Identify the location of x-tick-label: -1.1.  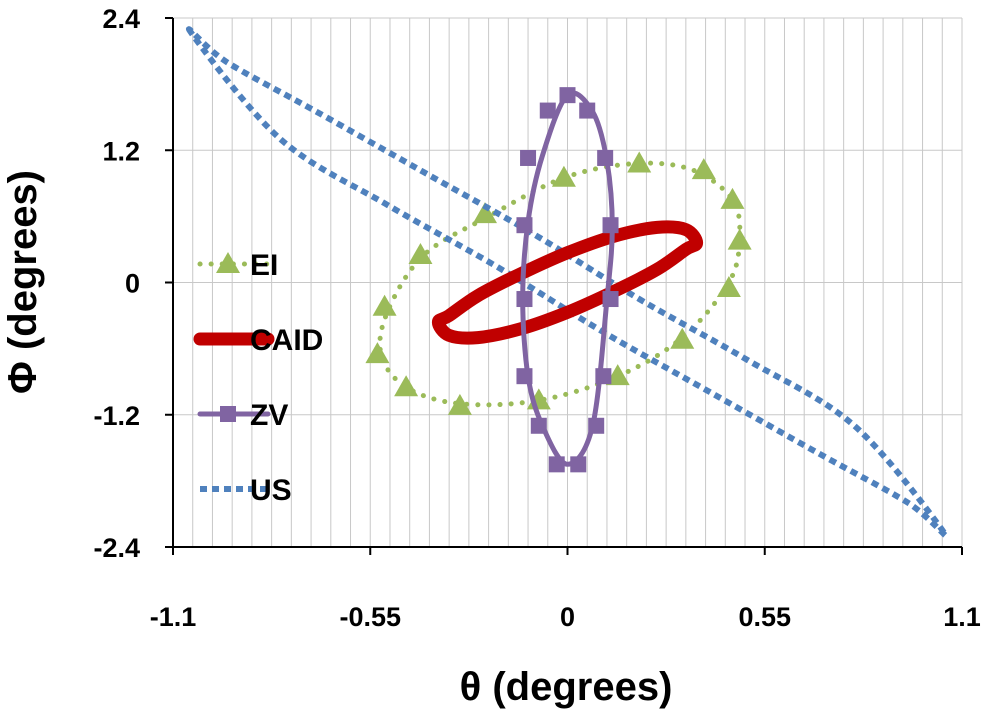
(173, 617).